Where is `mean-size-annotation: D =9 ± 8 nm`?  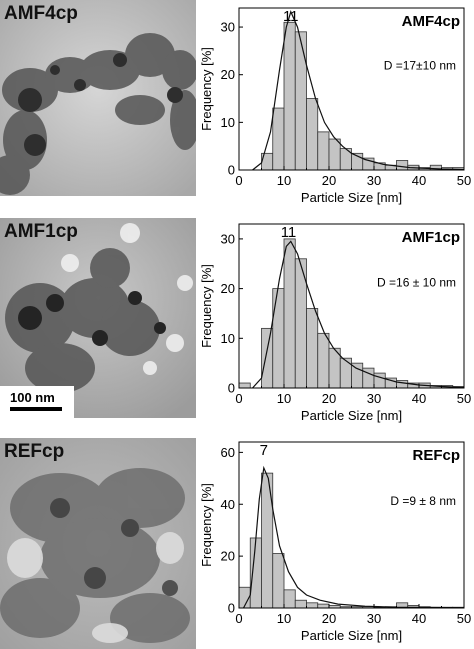
mean-size-annotation: D =9 ± 8 nm is located at coordinates (423, 501).